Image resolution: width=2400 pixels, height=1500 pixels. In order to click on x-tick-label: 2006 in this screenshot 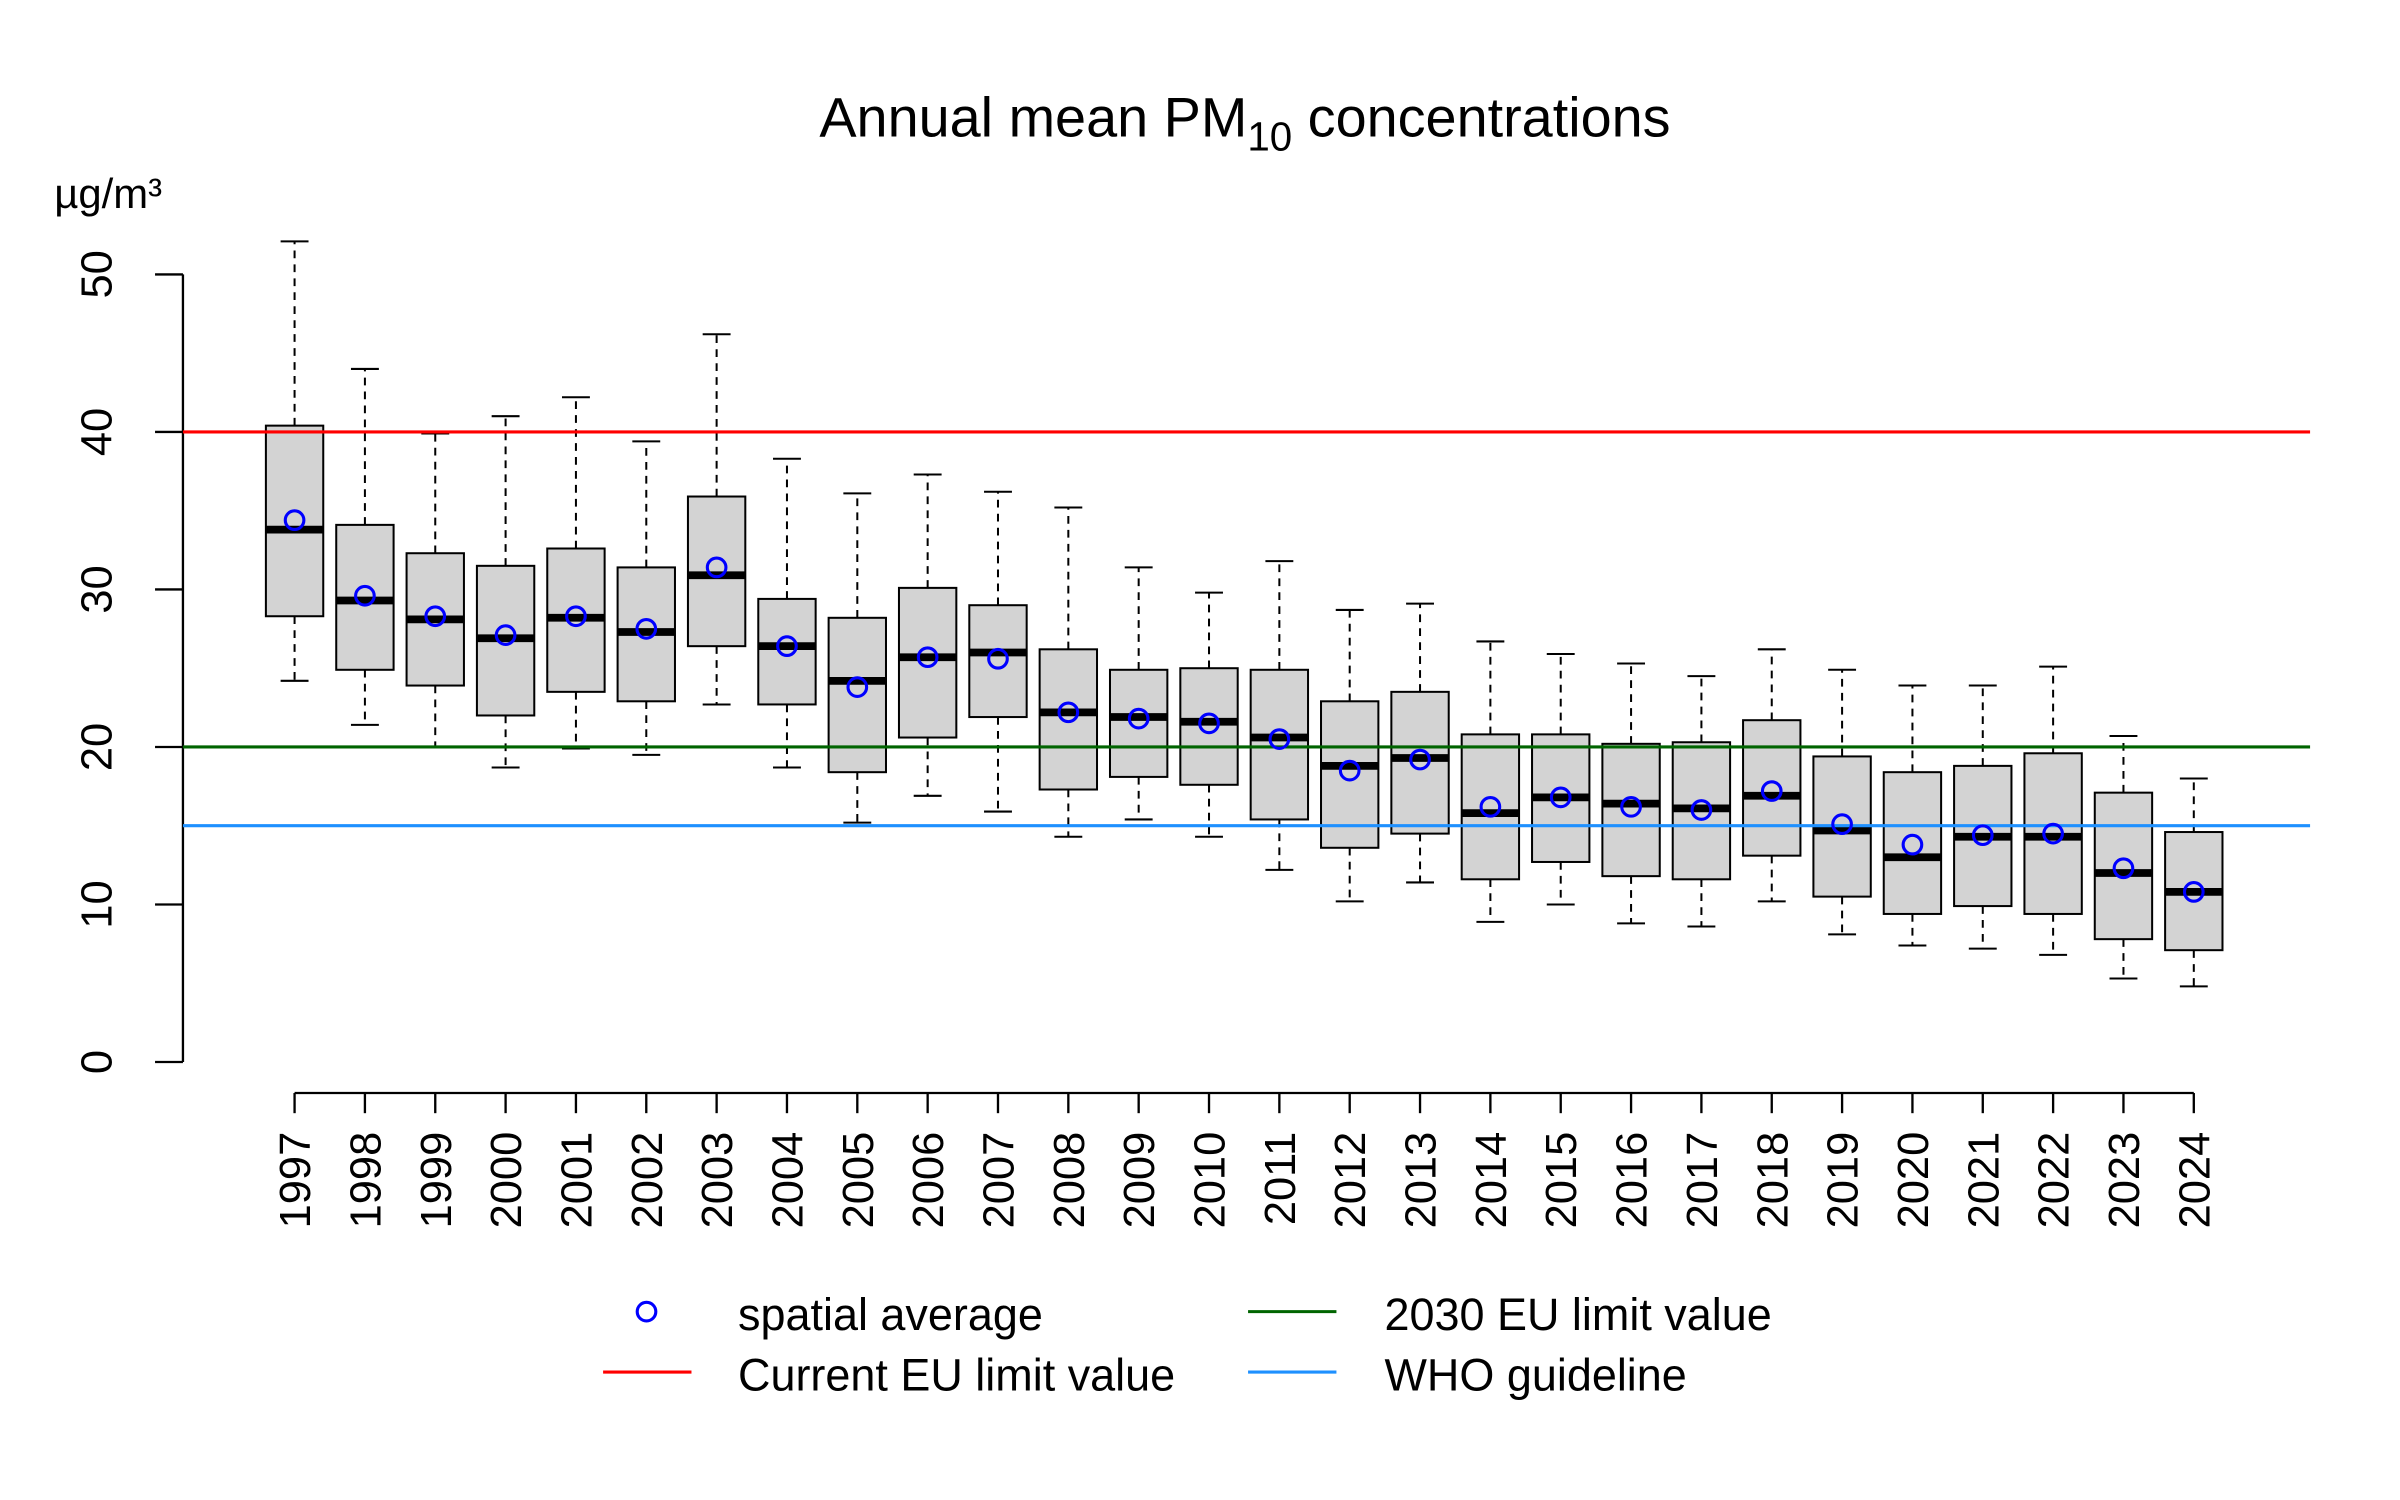, I will do `click(929, 1180)`.